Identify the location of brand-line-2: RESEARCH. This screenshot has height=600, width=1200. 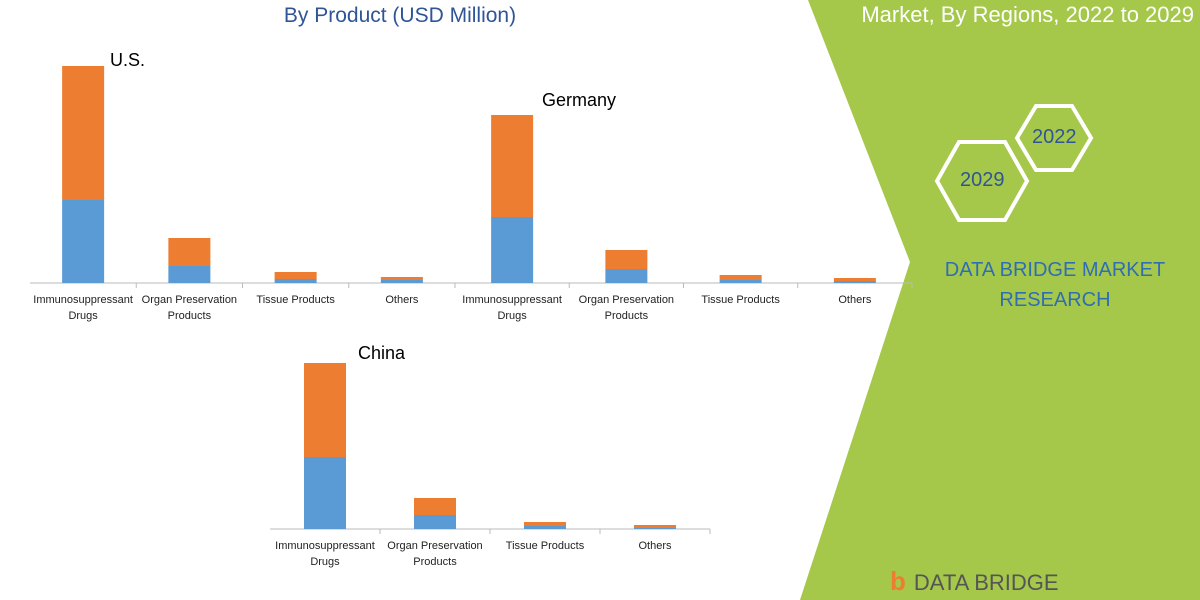
(1055, 300).